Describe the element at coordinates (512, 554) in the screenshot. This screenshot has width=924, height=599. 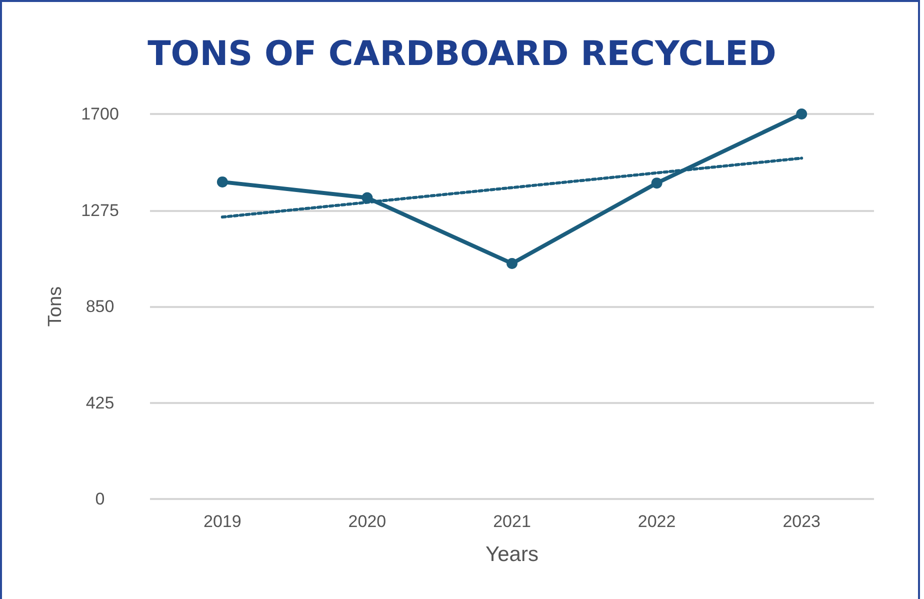
I see `x-axis-title: Years` at that location.